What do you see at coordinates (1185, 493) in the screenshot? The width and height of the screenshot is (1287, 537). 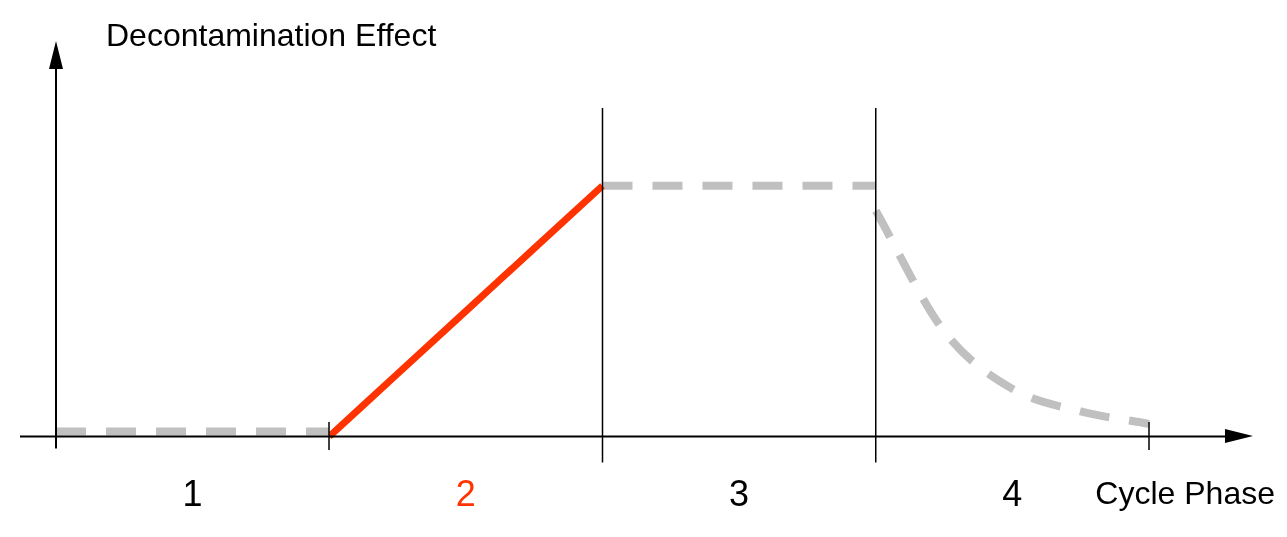 I see `x-axis-title: Cycle Phase` at bounding box center [1185, 493].